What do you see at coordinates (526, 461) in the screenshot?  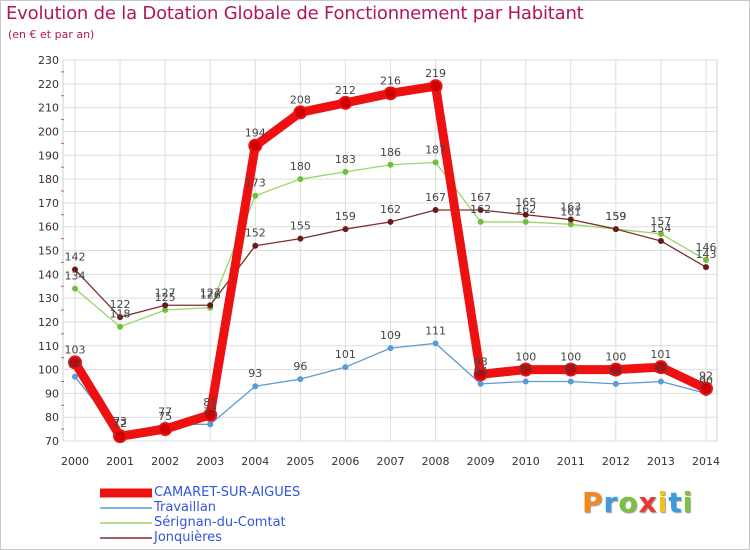 I see `x-tick-label: 2010` at bounding box center [526, 461].